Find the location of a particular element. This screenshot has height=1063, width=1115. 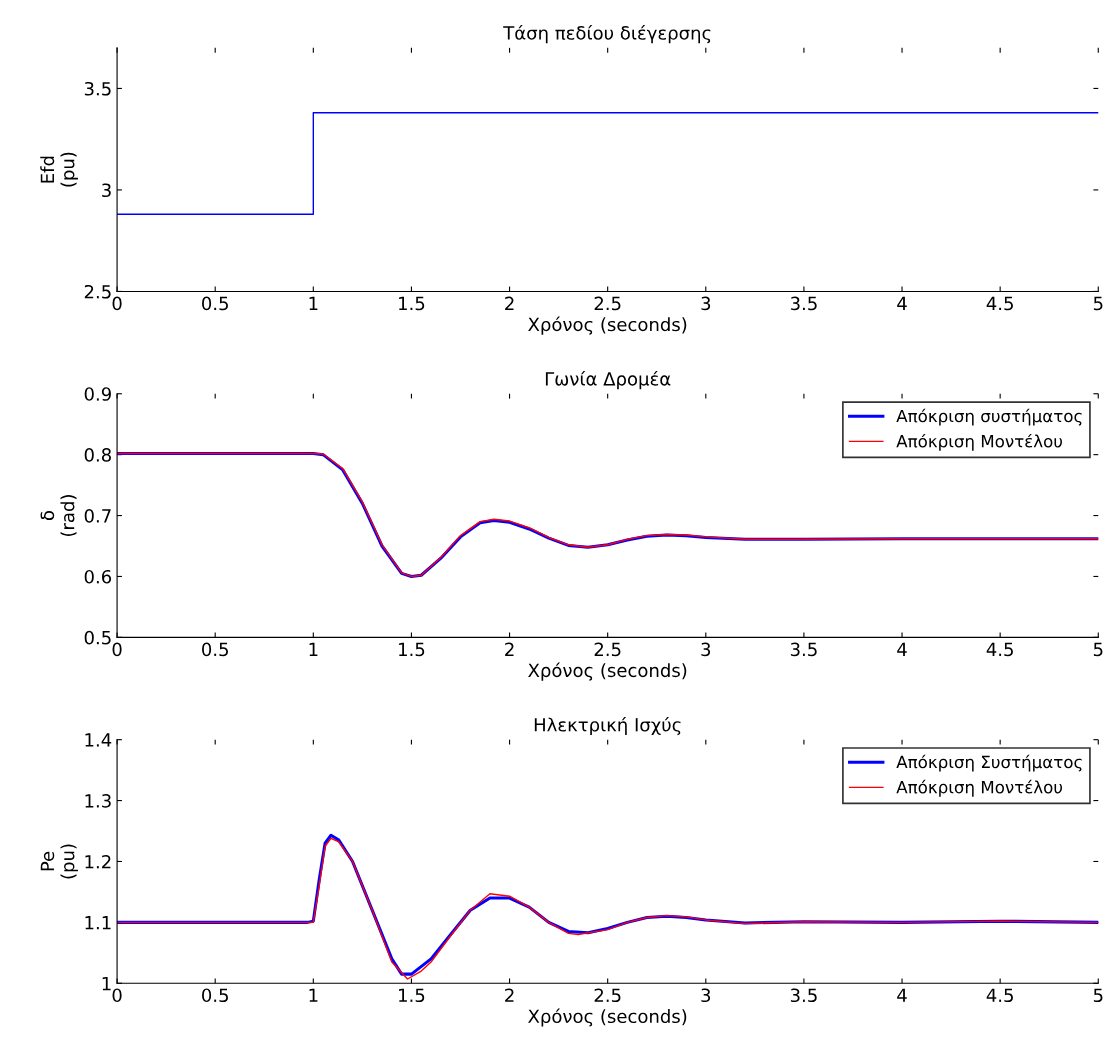

y-axis-title: Pe (pu) is located at coordinates (59, 861).